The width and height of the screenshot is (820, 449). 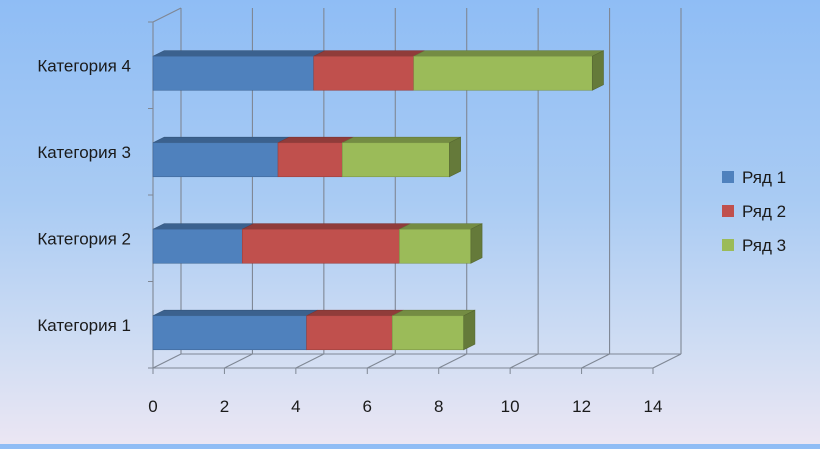 I want to click on category-label: Категория 1, so click(x=84, y=325).